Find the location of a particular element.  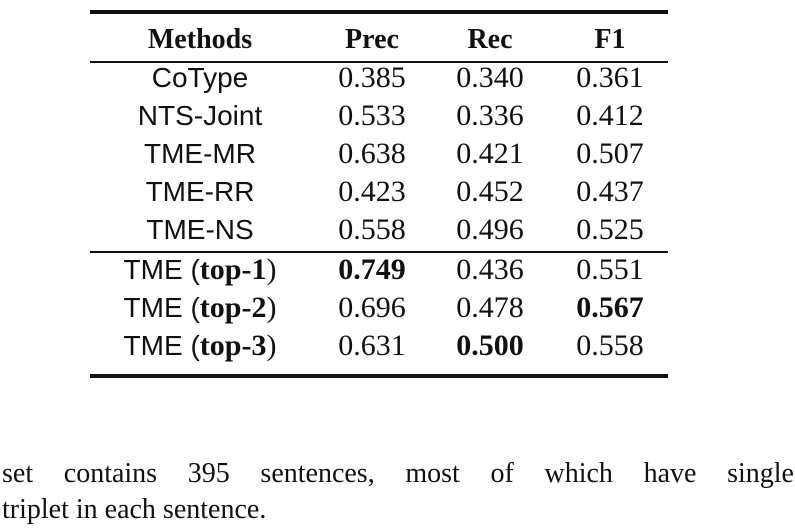

value-cell: 0.507 is located at coordinates (610, 153).